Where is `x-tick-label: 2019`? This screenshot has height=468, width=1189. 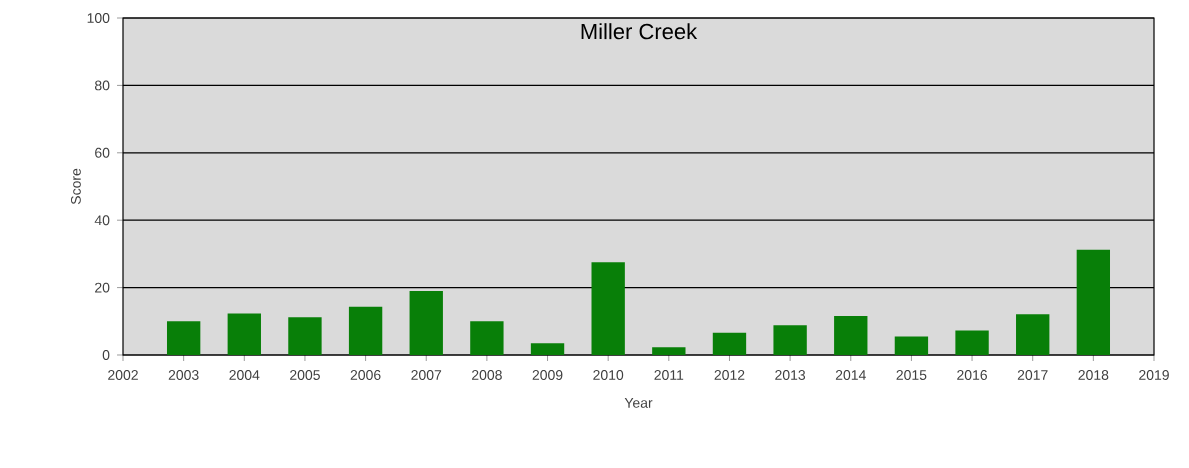 x-tick-label: 2019 is located at coordinates (1154, 375).